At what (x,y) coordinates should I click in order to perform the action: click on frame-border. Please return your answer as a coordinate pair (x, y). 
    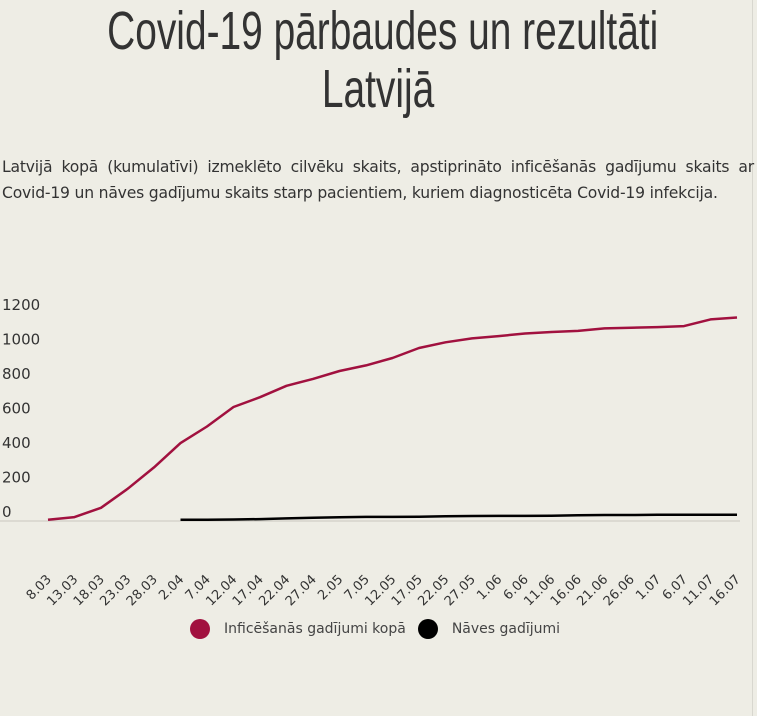
    Looking at the image, I should click on (752, 358).